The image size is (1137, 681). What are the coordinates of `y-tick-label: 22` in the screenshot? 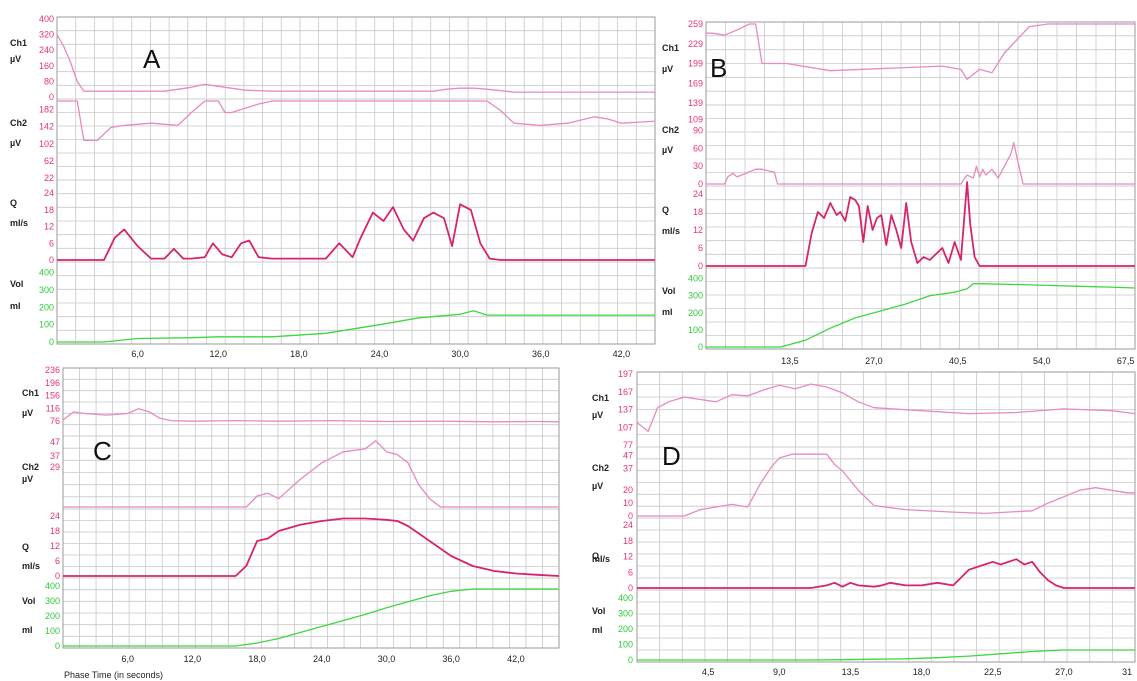 It's located at (49, 178).